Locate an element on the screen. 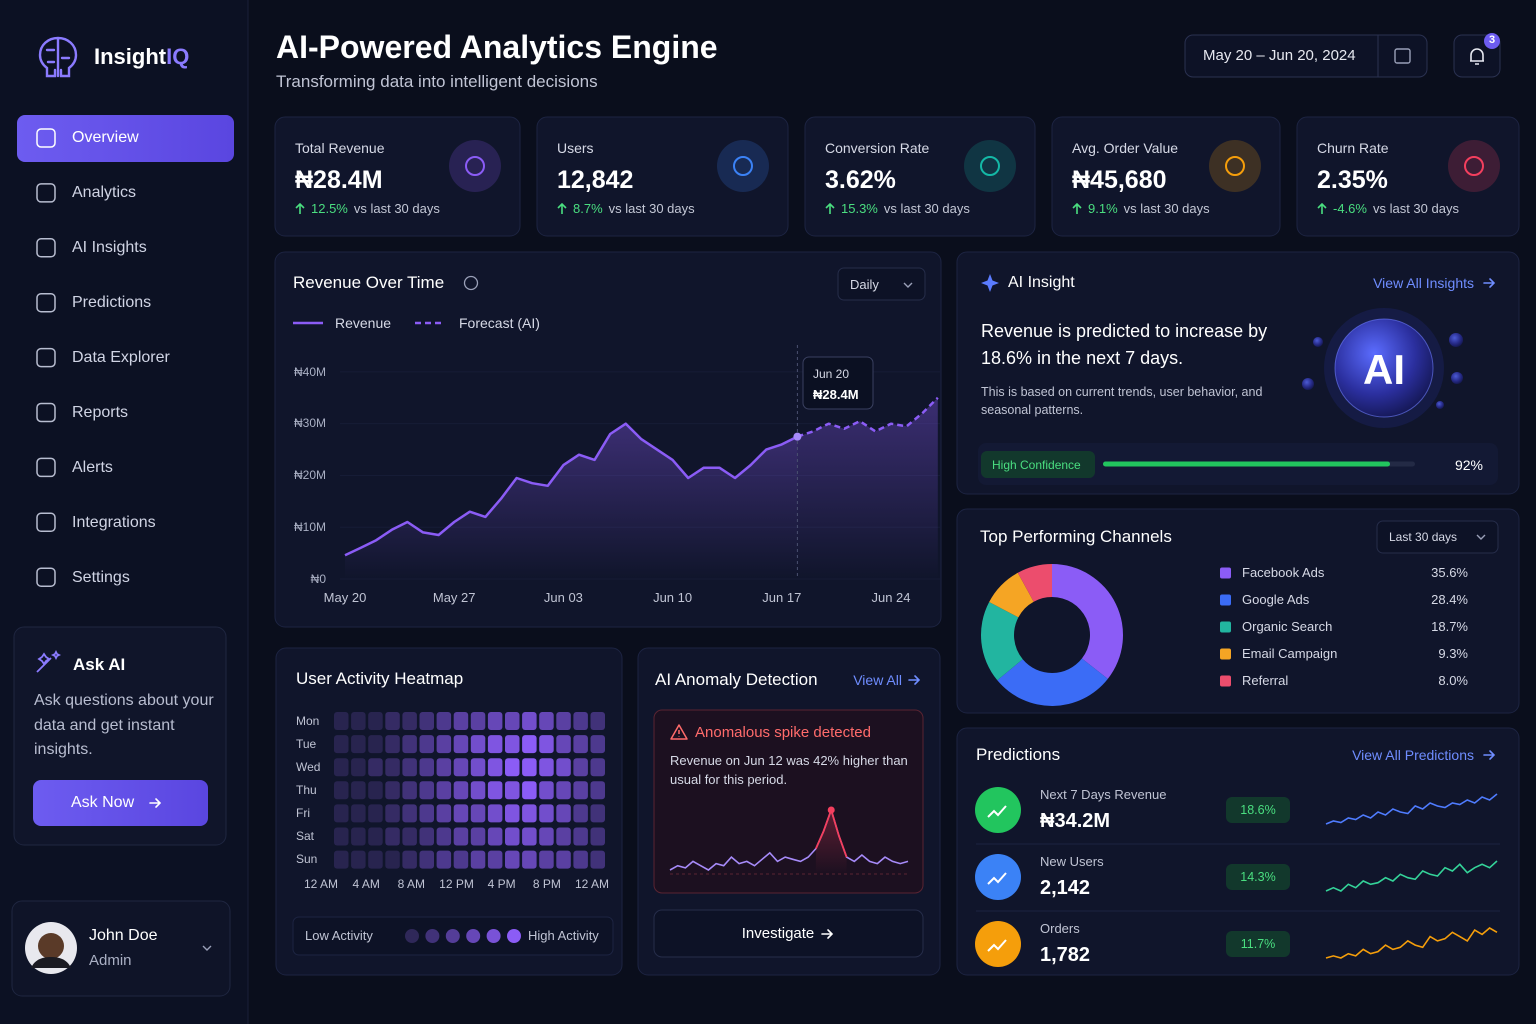  investigate-button is located at coordinates (788, 933).